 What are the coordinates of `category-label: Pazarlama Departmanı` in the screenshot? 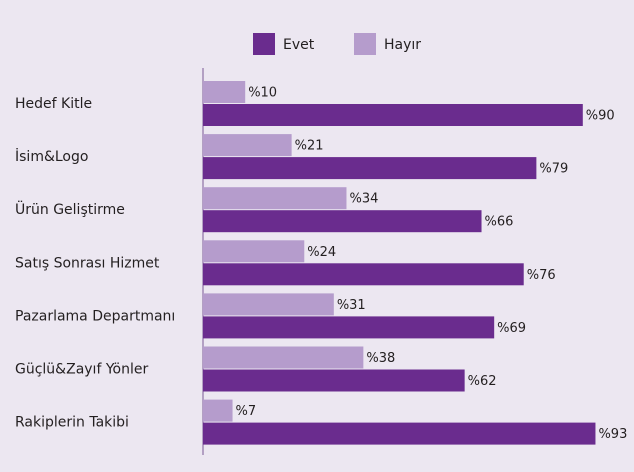 It's located at (95, 316).